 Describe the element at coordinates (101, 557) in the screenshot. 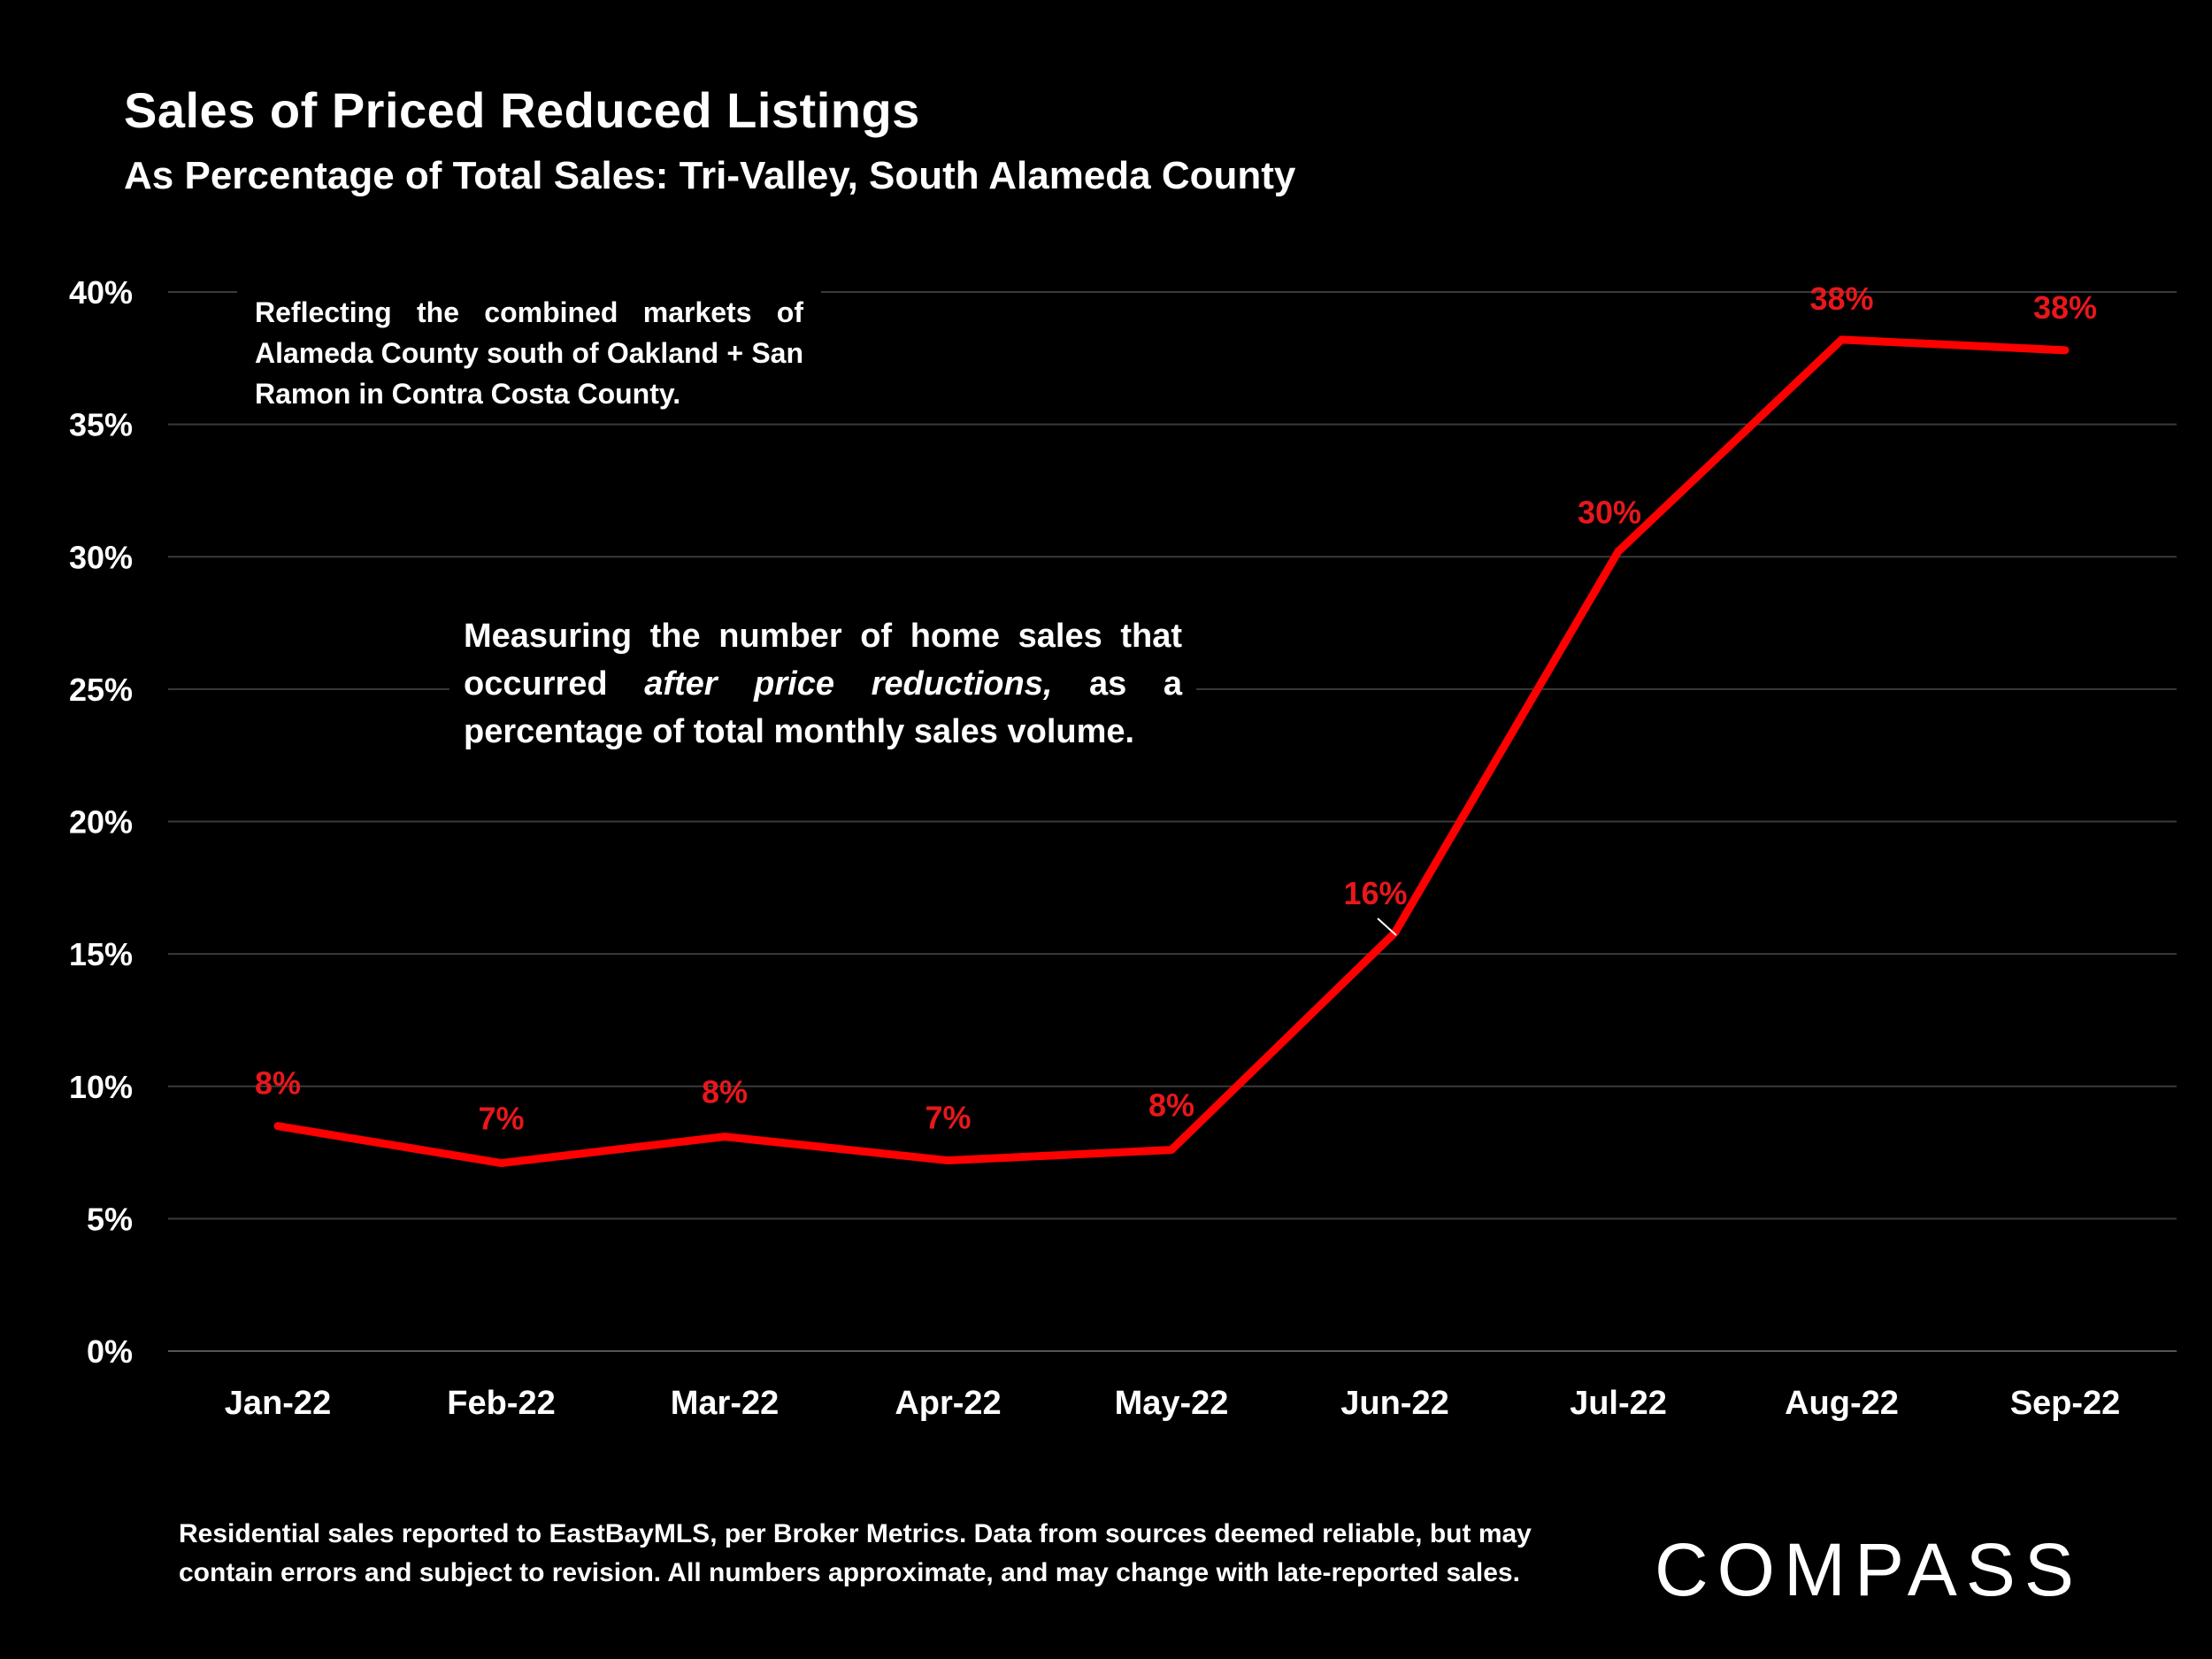

I see `y-tick-label: 30%` at that location.